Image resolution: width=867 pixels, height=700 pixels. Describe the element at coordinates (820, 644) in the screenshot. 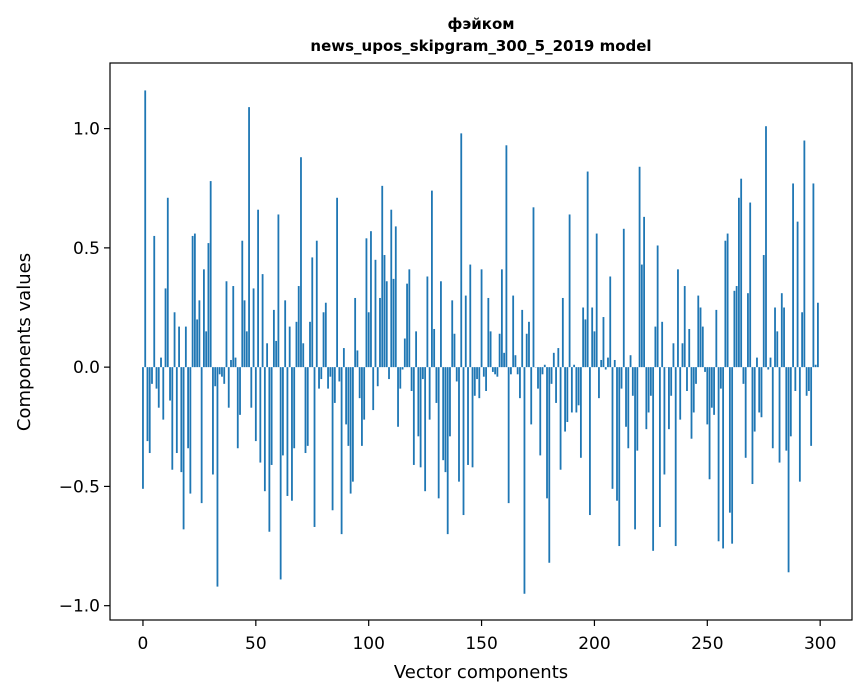

I see `x-tick-label: 300` at that location.